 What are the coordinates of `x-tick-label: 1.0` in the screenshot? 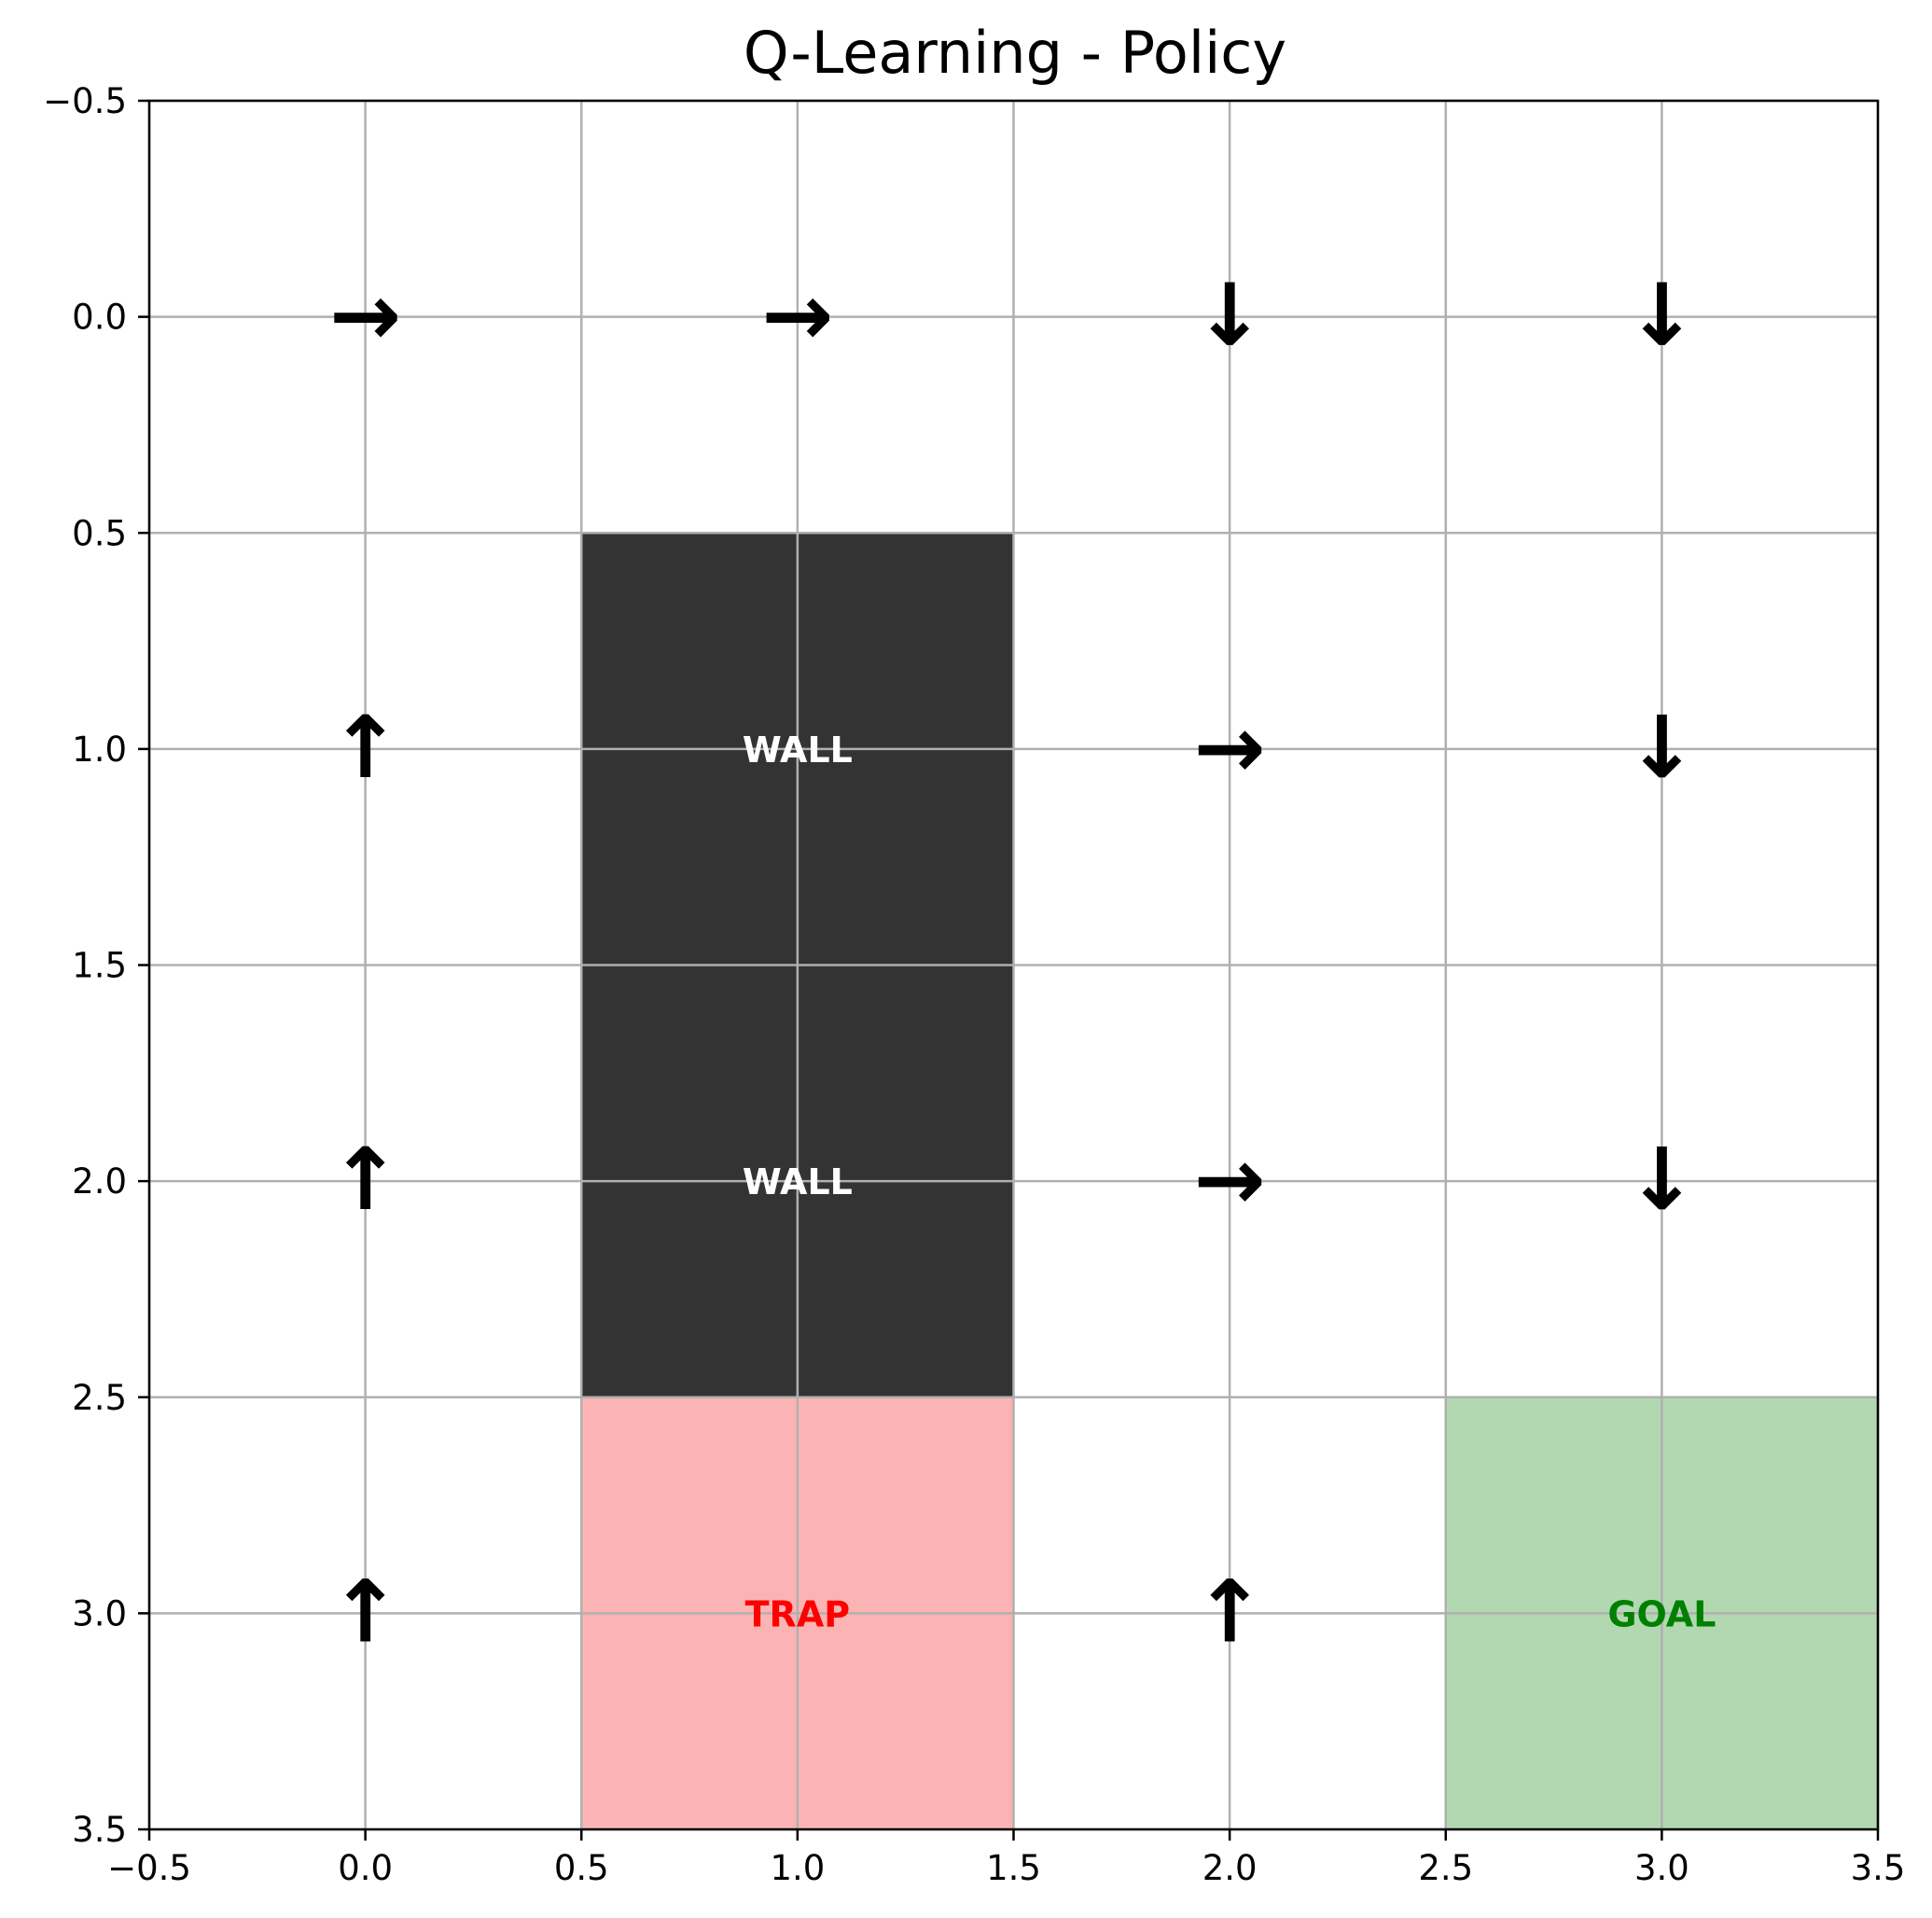 It's located at (797, 1868).